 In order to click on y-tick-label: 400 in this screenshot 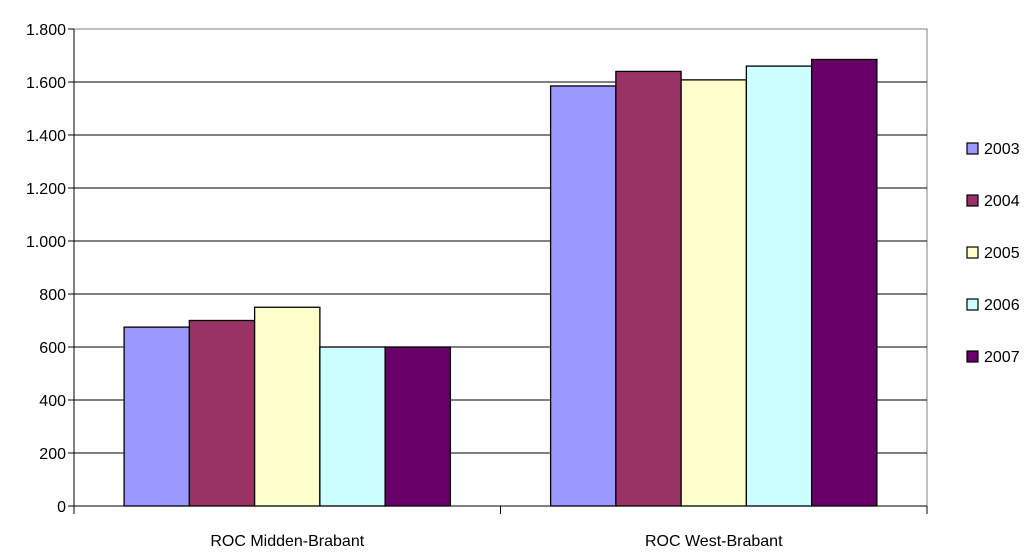, I will do `click(52, 401)`.